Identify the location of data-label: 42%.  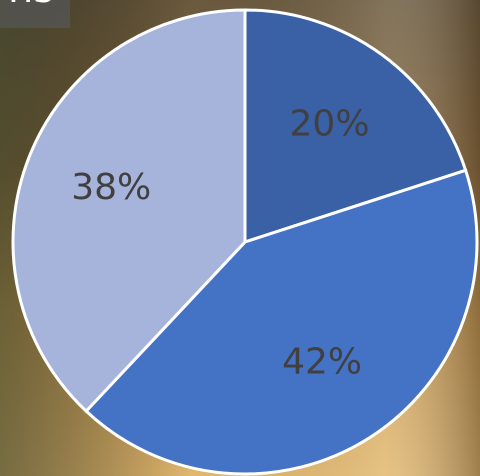
(322, 361).